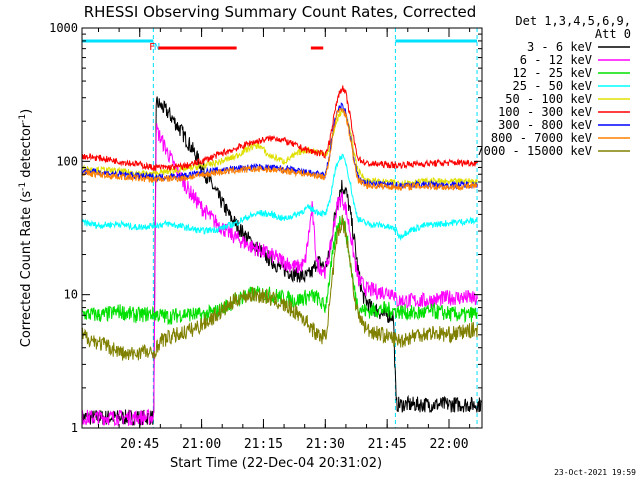 This screenshot has width=640, height=480. What do you see at coordinates (448, 444) in the screenshot?
I see `x-tick-label-5: 22:00` at bounding box center [448, 444].